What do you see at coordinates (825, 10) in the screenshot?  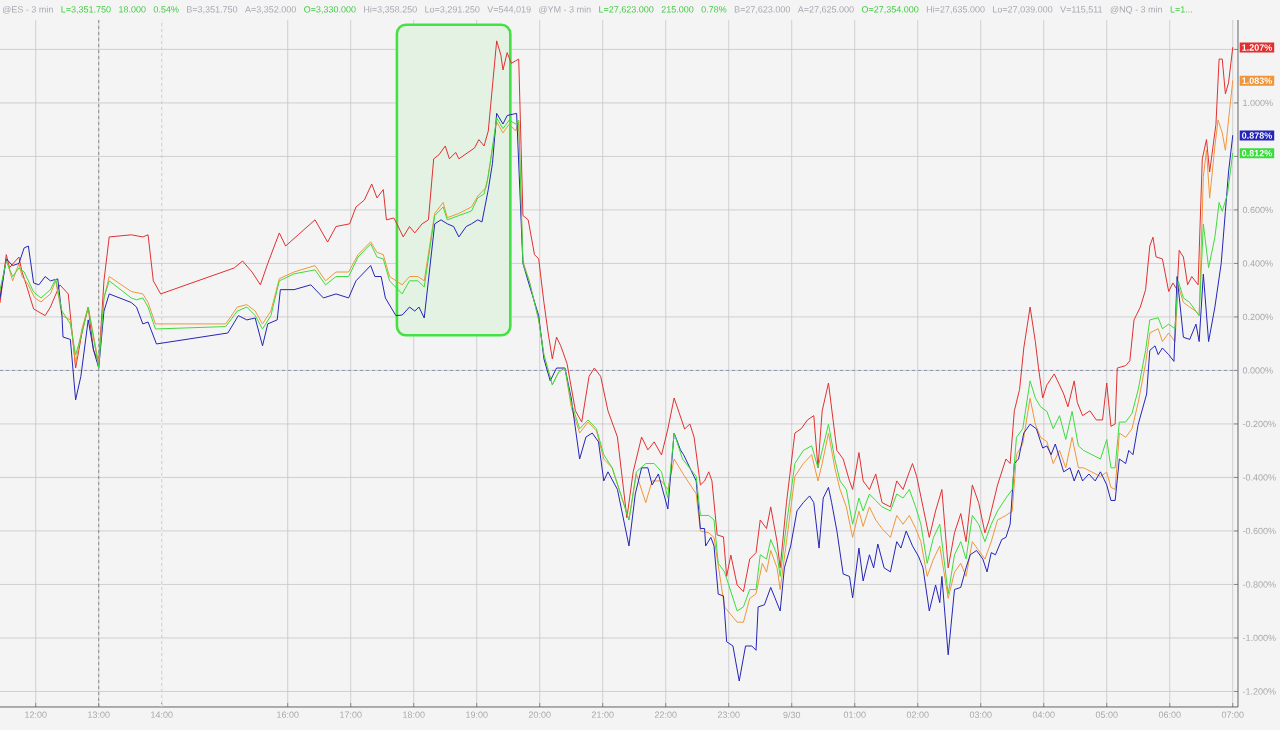 I see `text: A=27,625.000` at bounding box center [825, 10].